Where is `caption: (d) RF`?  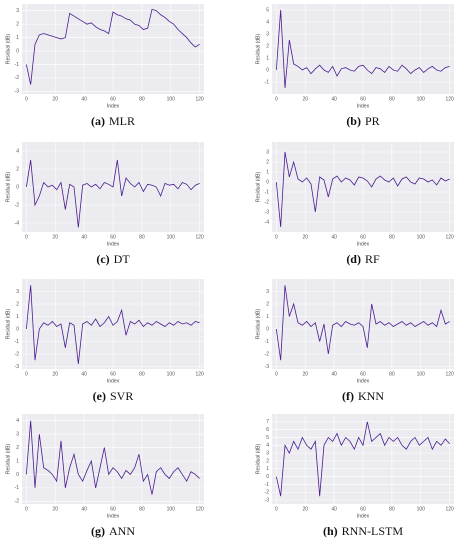
caption: (d) RF is located at coordinates (363, 259).